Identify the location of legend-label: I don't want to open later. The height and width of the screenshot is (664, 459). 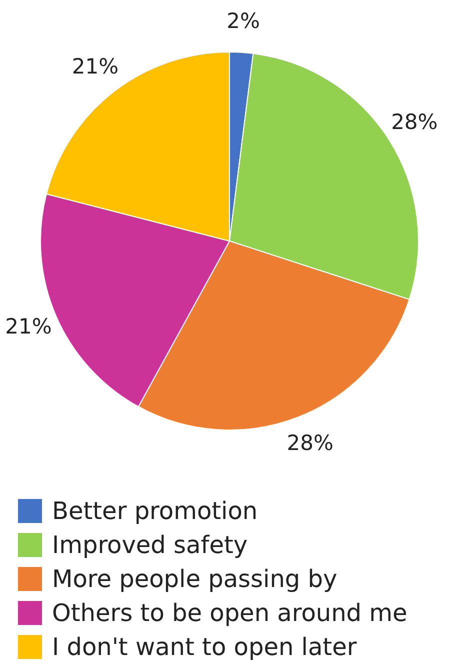
(204, 647).